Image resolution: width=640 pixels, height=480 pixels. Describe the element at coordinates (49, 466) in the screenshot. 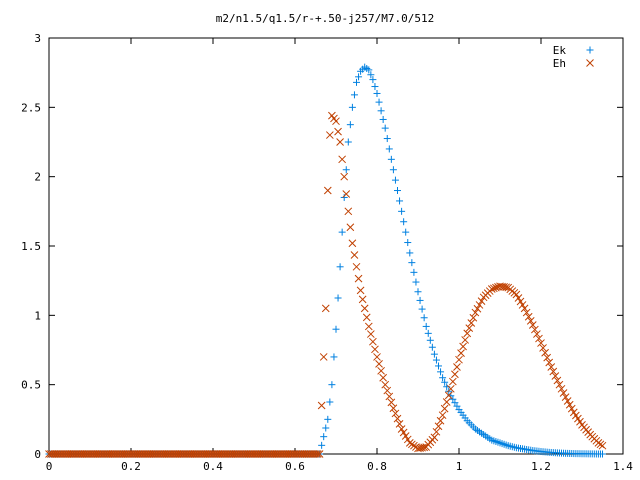

I see `x-tick-label: 0` at that location.